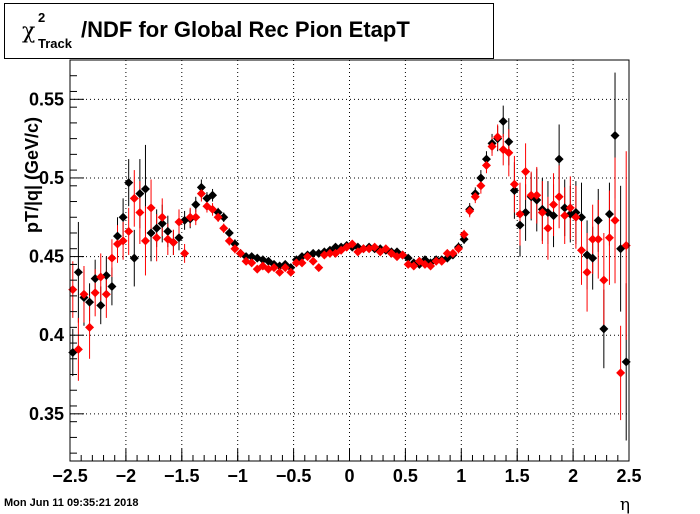 The height and width of the screenshot is (514, 700). I want to click on y-tick-label: 0.45, so click(46, 257).